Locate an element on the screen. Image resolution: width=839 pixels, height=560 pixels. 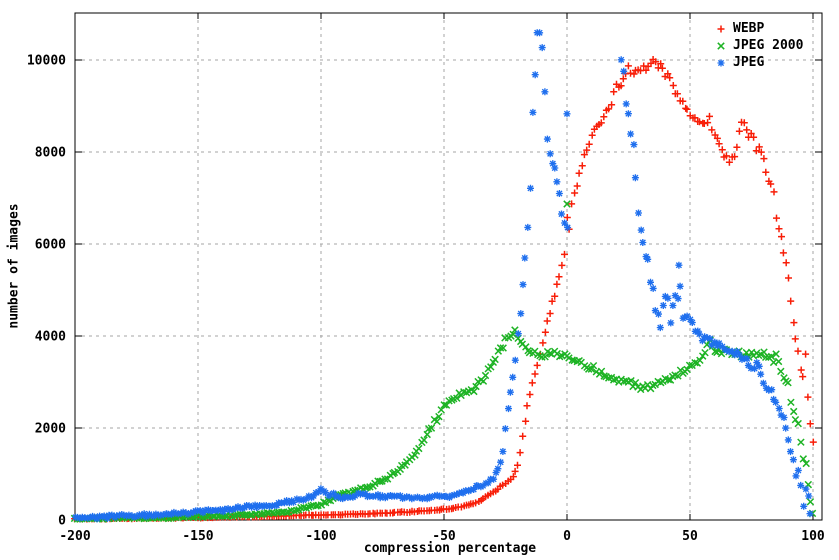
y-tick-label: 2000 is located at coordinates (50, 429).